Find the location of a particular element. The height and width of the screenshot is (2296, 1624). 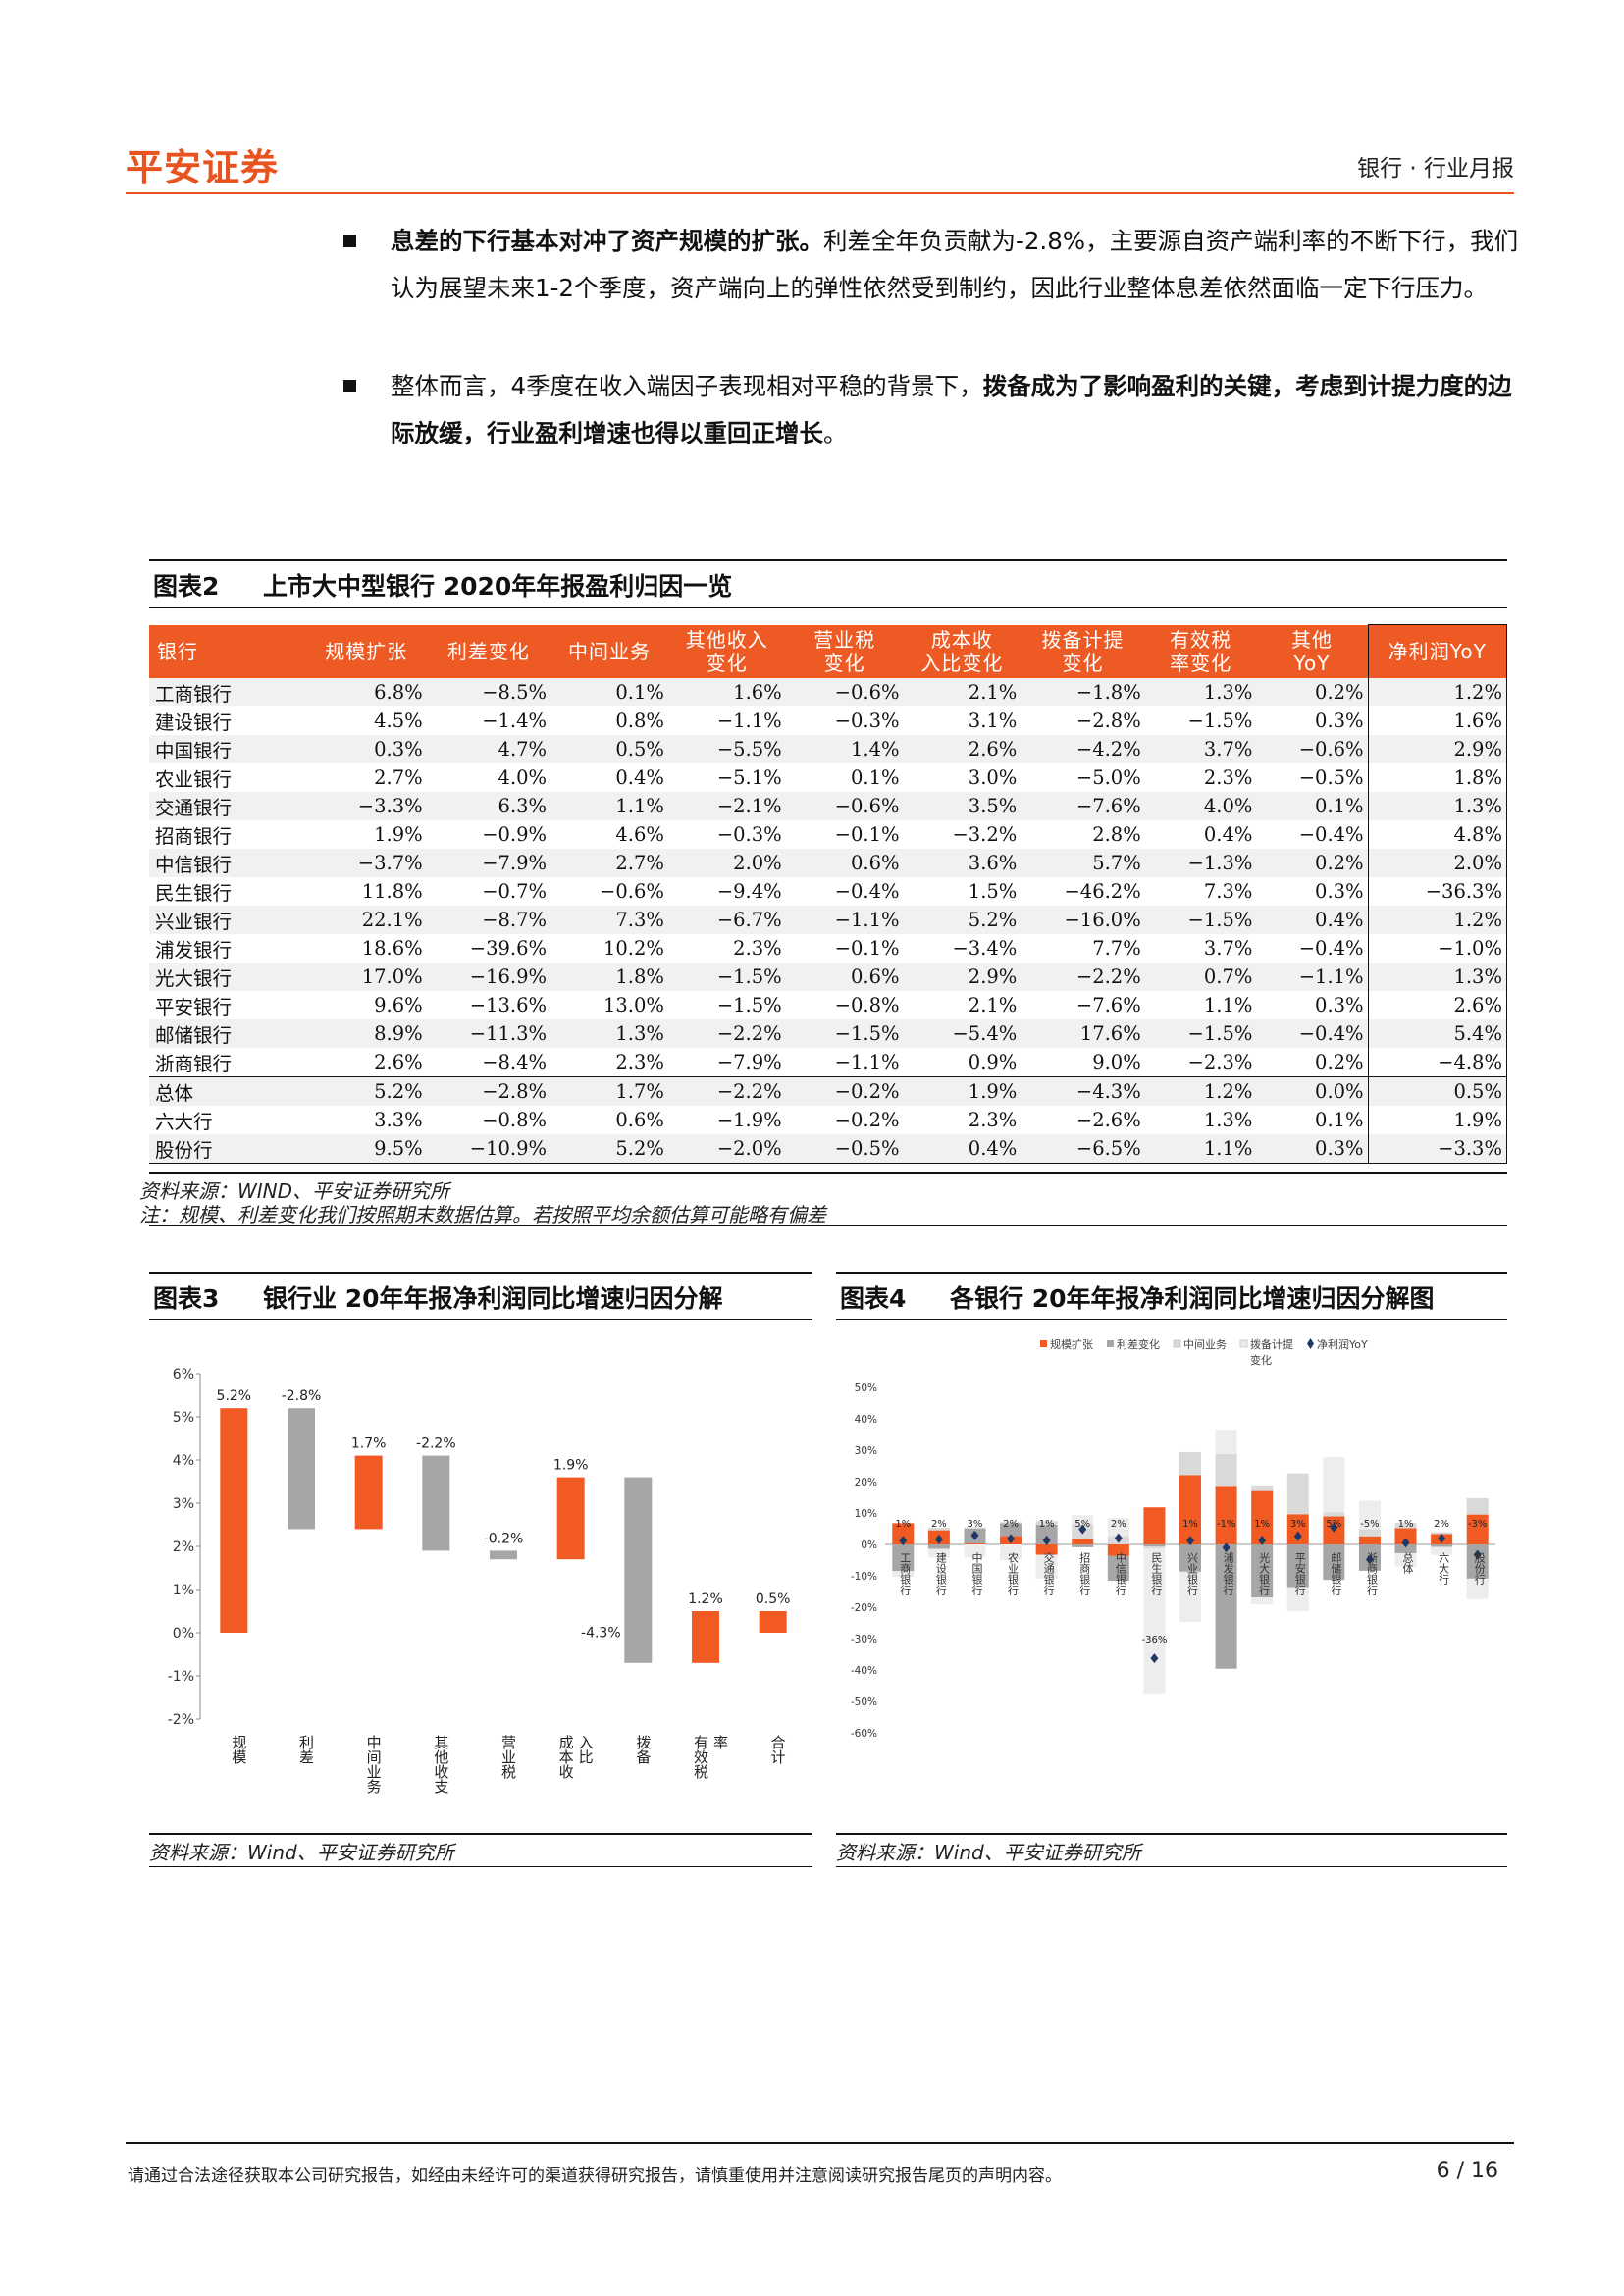

value-cell: 0.2% is located at coordinates (1312, 862).